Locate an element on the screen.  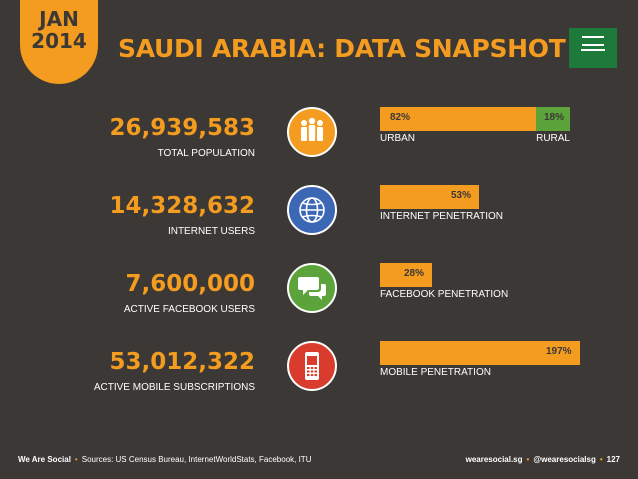
footer-site-link: wearesocial.sg is located at coordinates (494, 459).